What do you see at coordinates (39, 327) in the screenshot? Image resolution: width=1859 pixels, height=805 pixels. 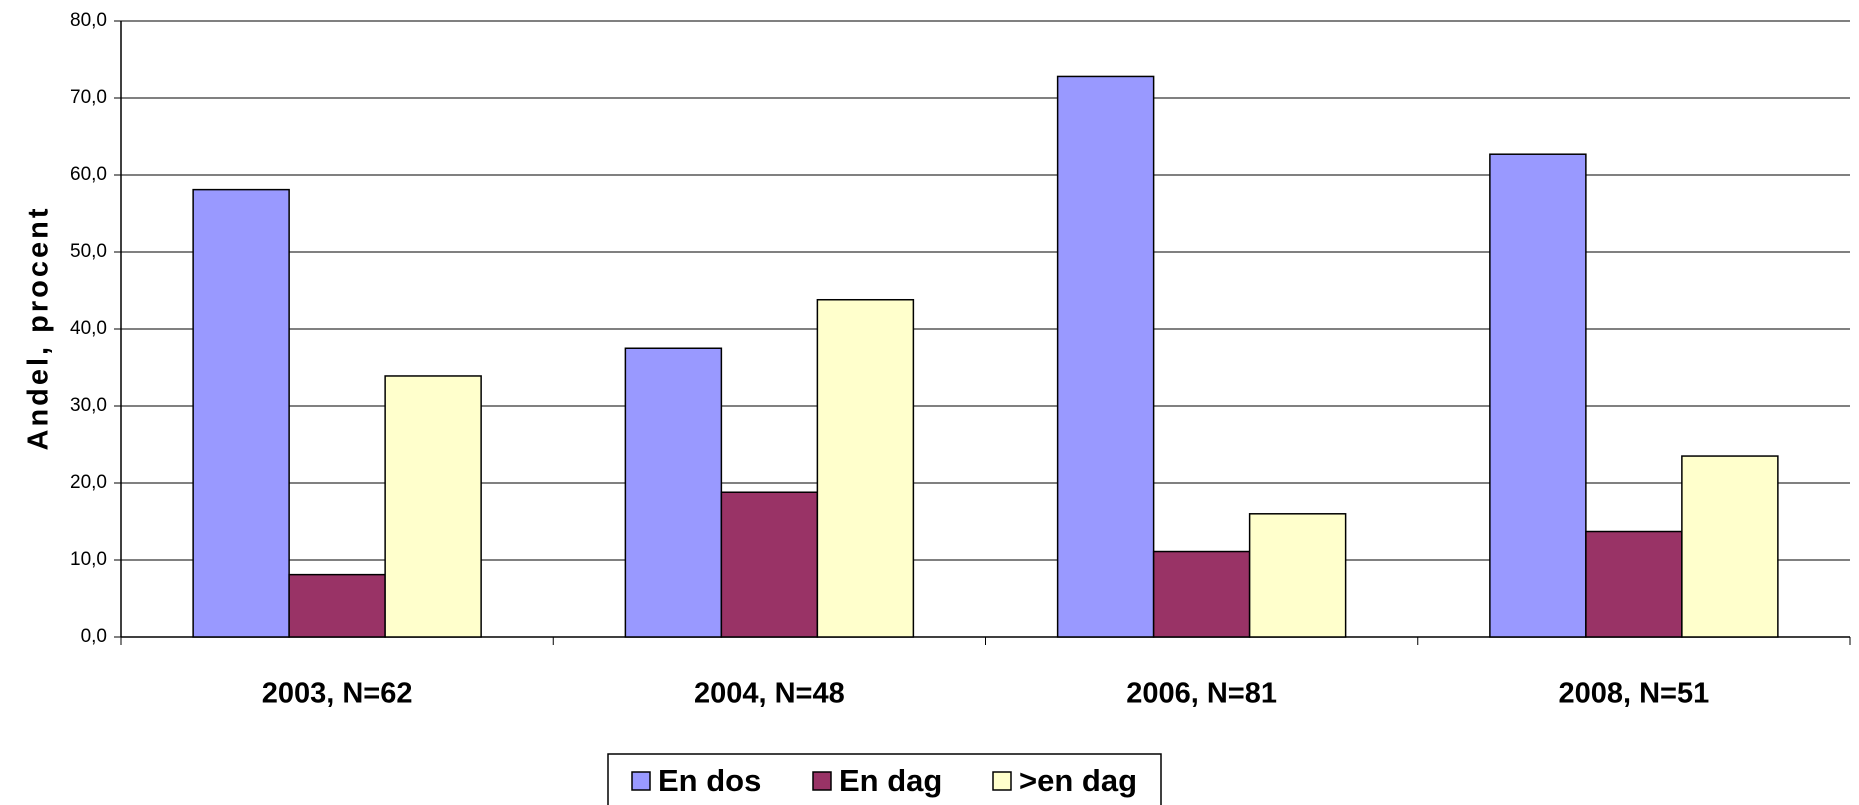 I see `y-axis-label: Andel, procent` at bounding box center [39, 327].